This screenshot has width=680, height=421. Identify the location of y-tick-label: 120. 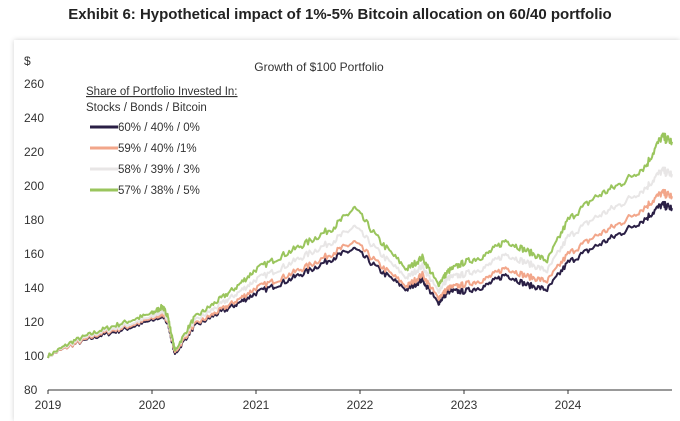
(34, 322).